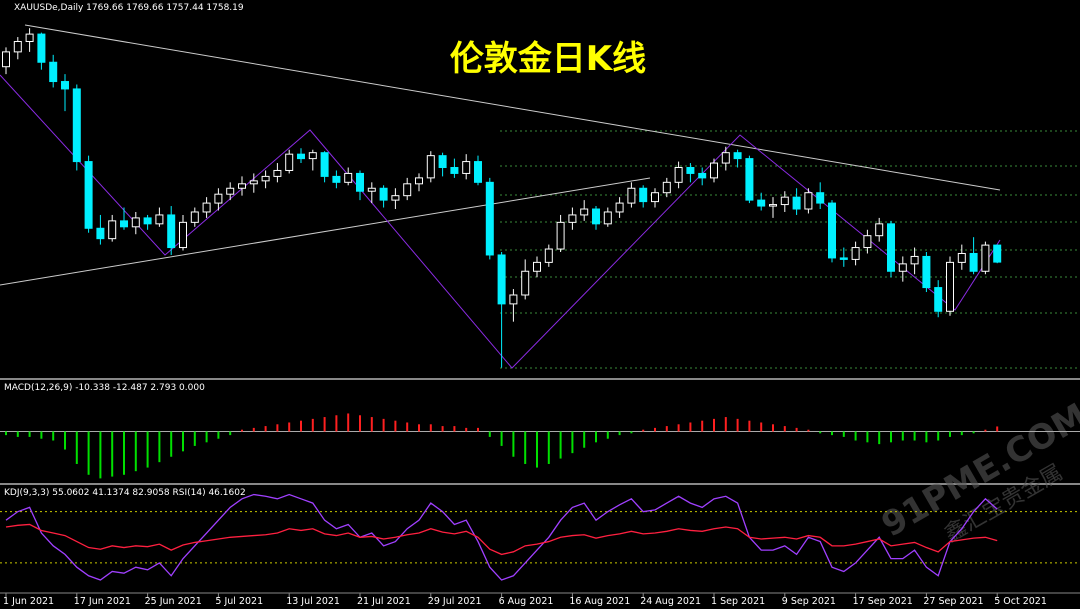 The width and height of the screenshot is (1080, 609). What do you see at coordinates (501, 539) in the screenshot?
I see `indicator-line` at bounding box center [501, 539].